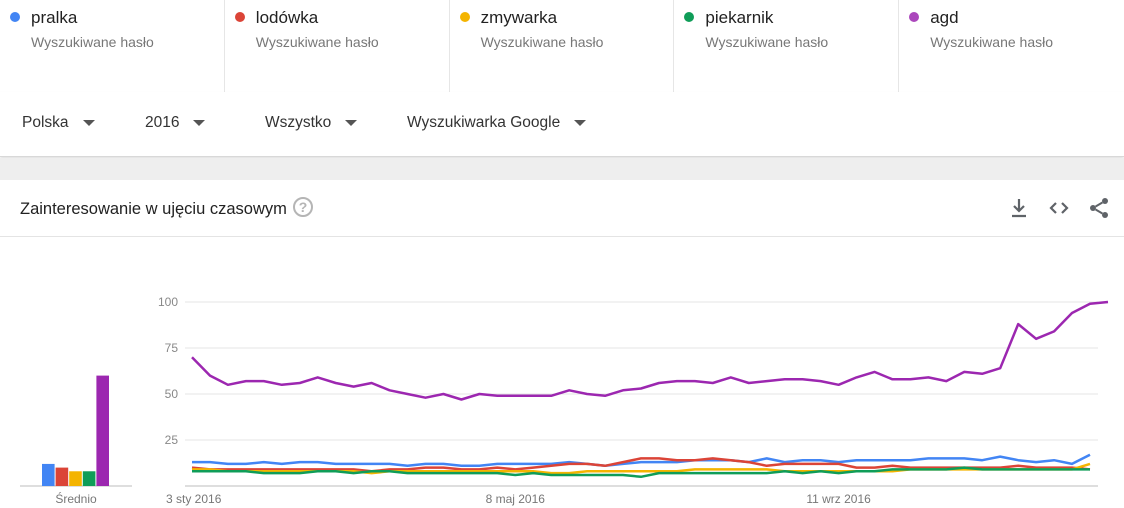 This screenshot has height=508, width=1124. Describe the element at coordinates (484, 122) in the screenshot. I see `source-value: Wyszukiwarka Google` at that location.